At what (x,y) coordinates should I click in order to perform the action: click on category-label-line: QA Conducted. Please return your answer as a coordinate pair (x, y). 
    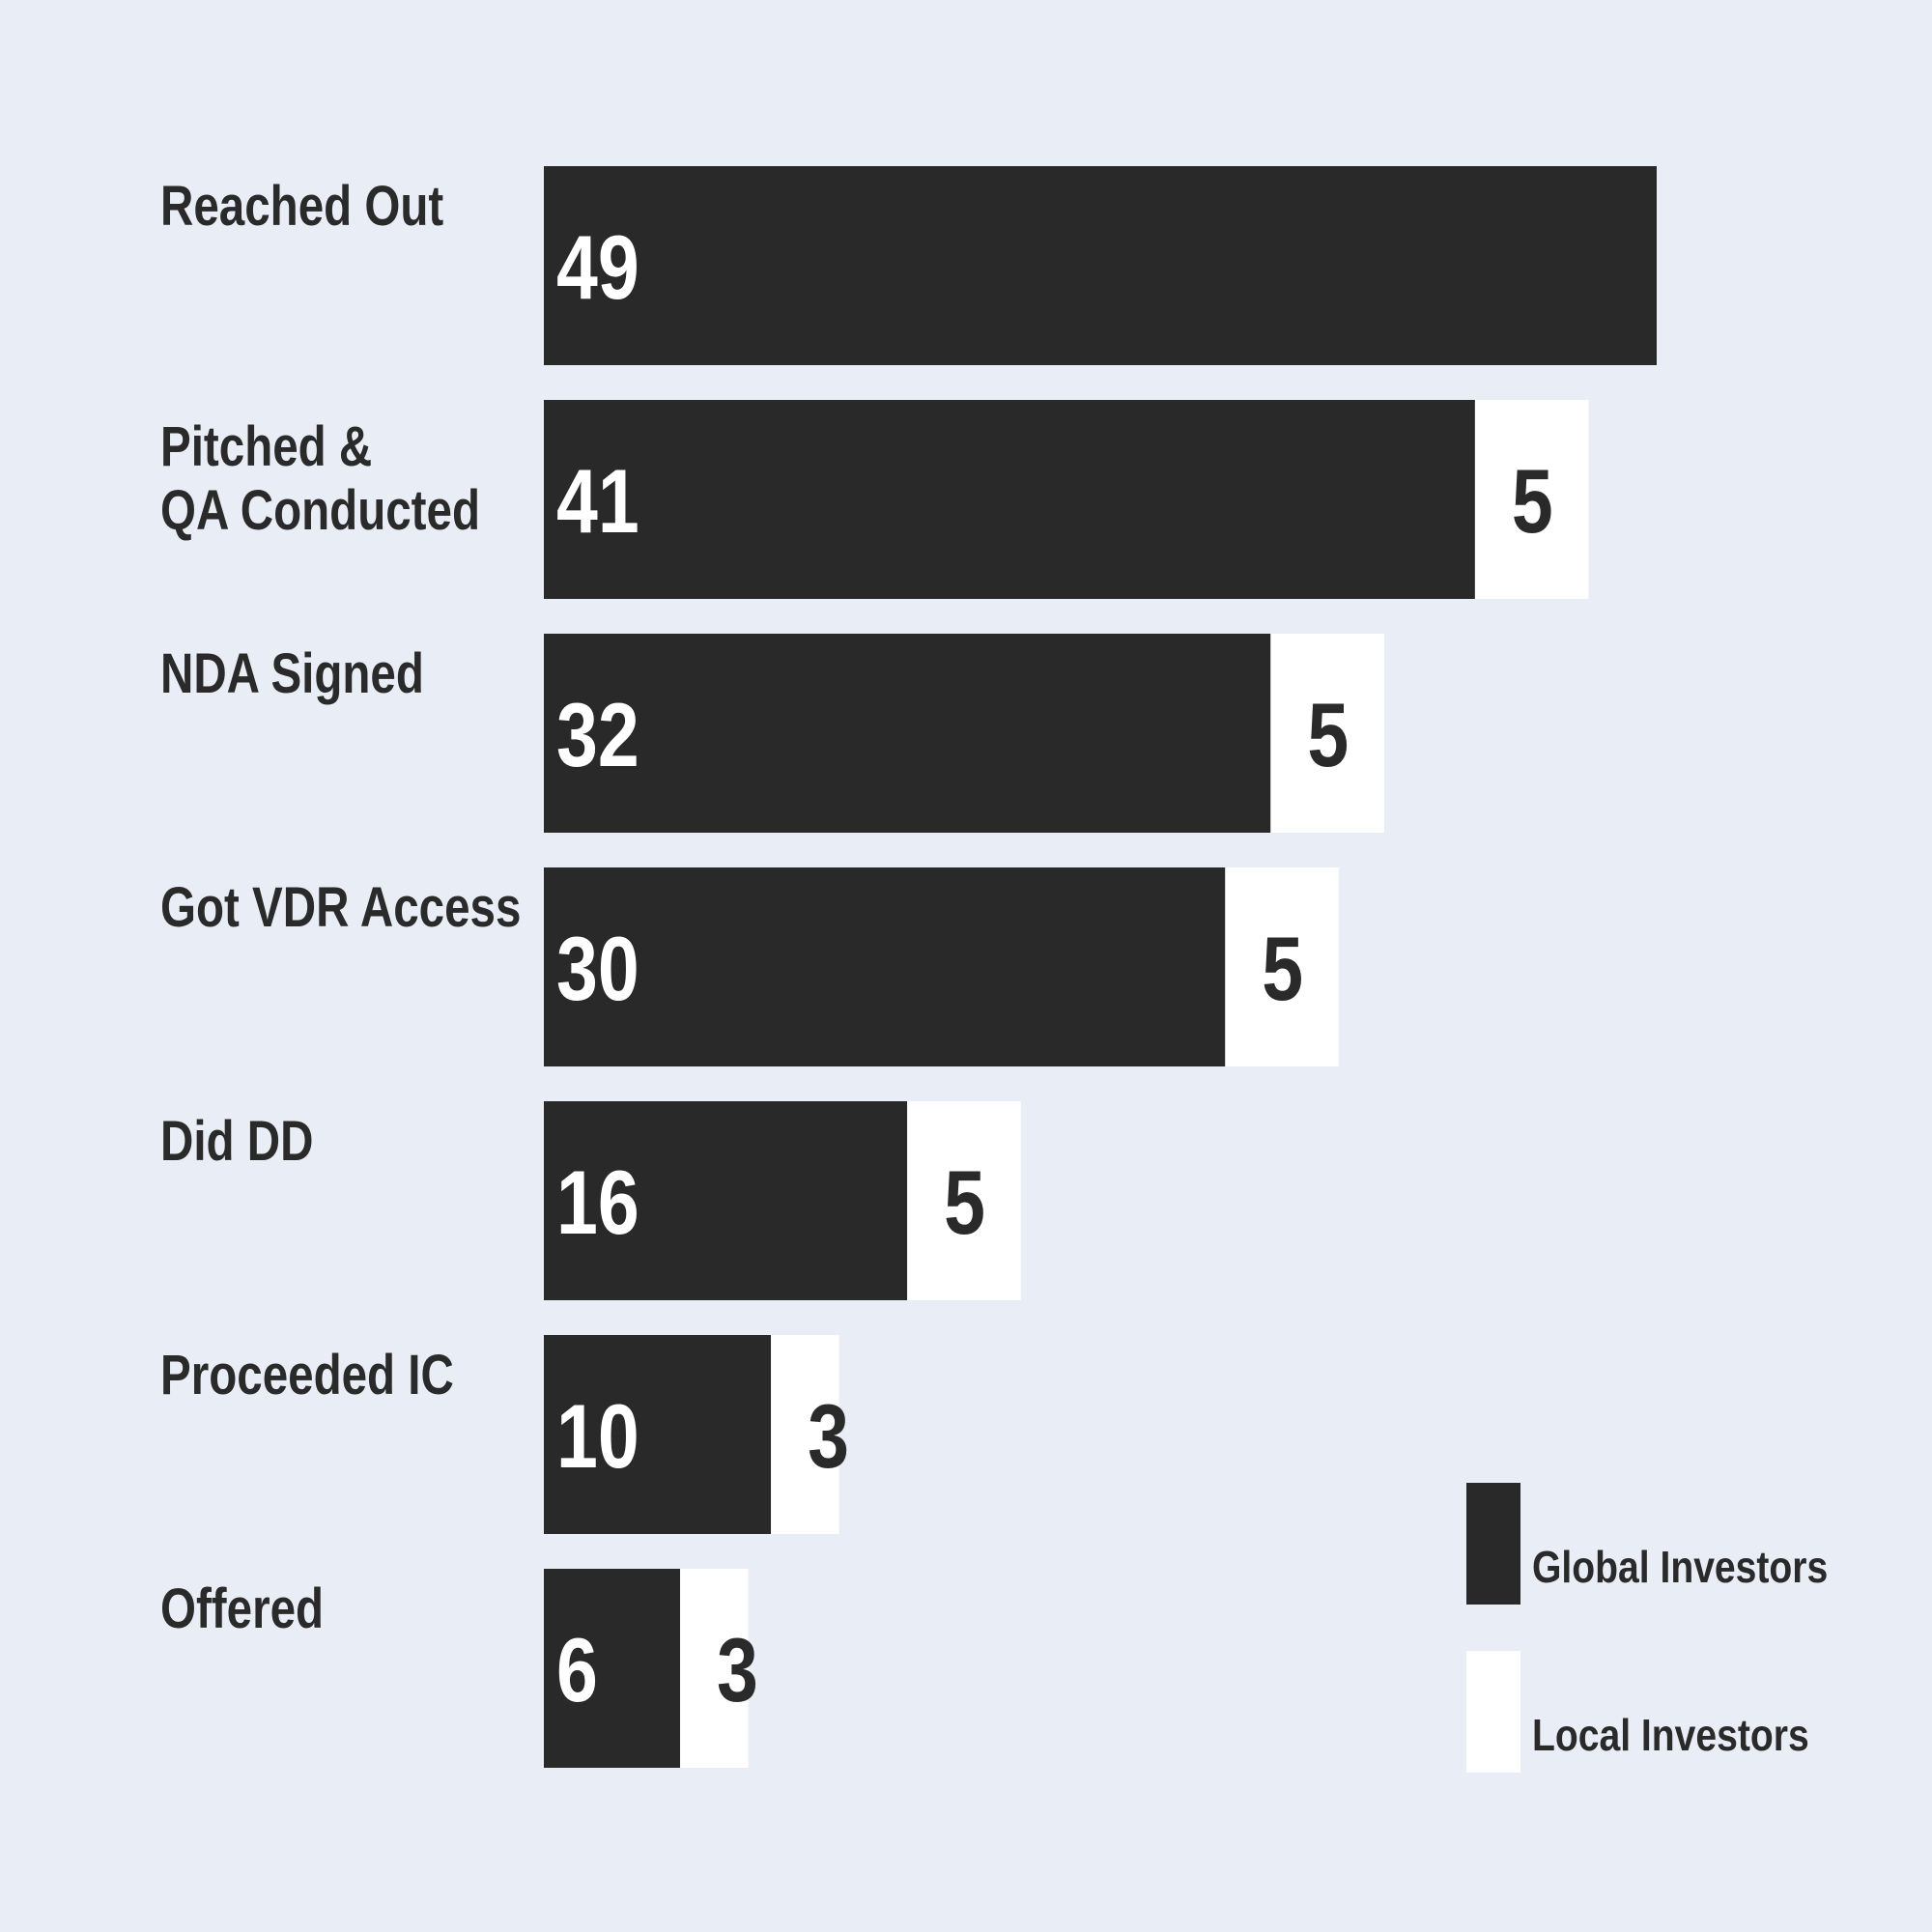
    Looking at the image, I should click on (320, 511).